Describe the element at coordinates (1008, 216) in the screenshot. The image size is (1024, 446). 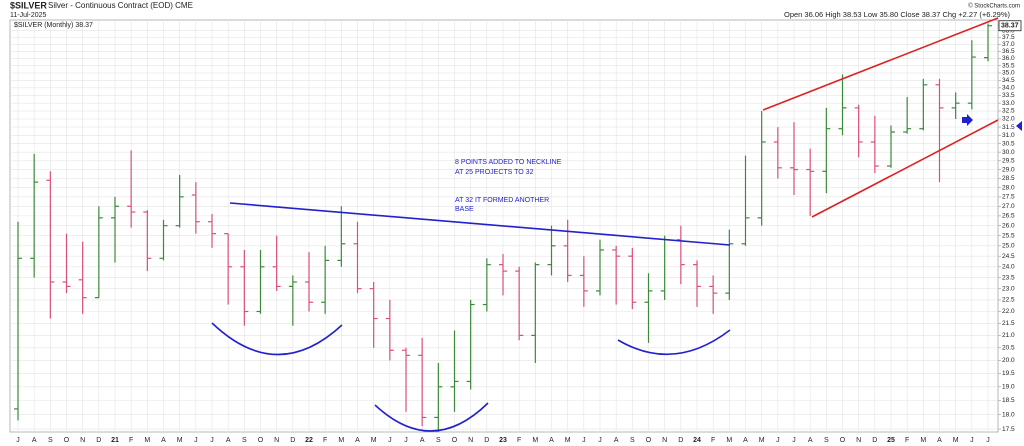
I see `y-tick-label: 26.5` at that location.